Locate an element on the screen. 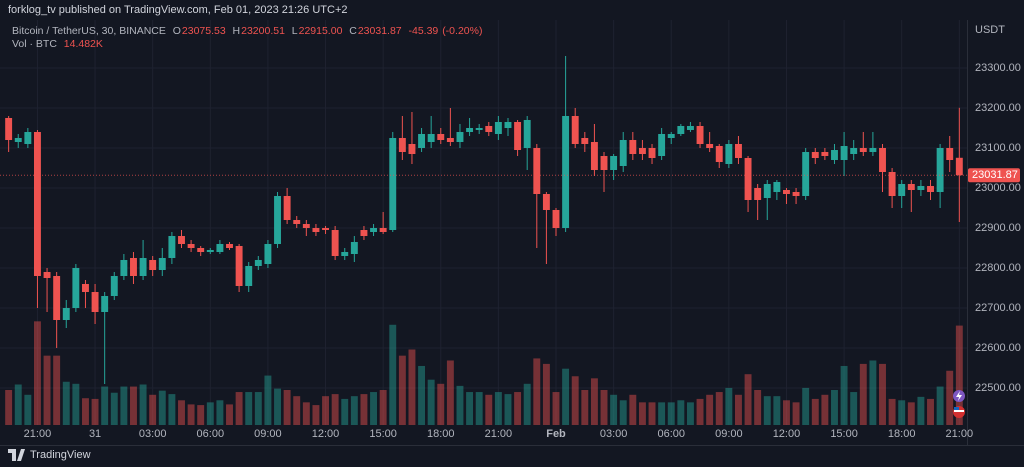 The width and height of the screenshot is (1024, 467). change: -45.39 is located at coordinates (423, 31).